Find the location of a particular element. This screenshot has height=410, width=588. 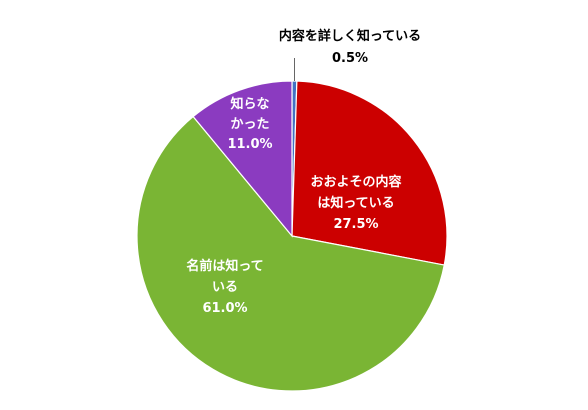

slice-label-1: おおよその内容は知っている 27.5% is located at coordinates (355, 203).